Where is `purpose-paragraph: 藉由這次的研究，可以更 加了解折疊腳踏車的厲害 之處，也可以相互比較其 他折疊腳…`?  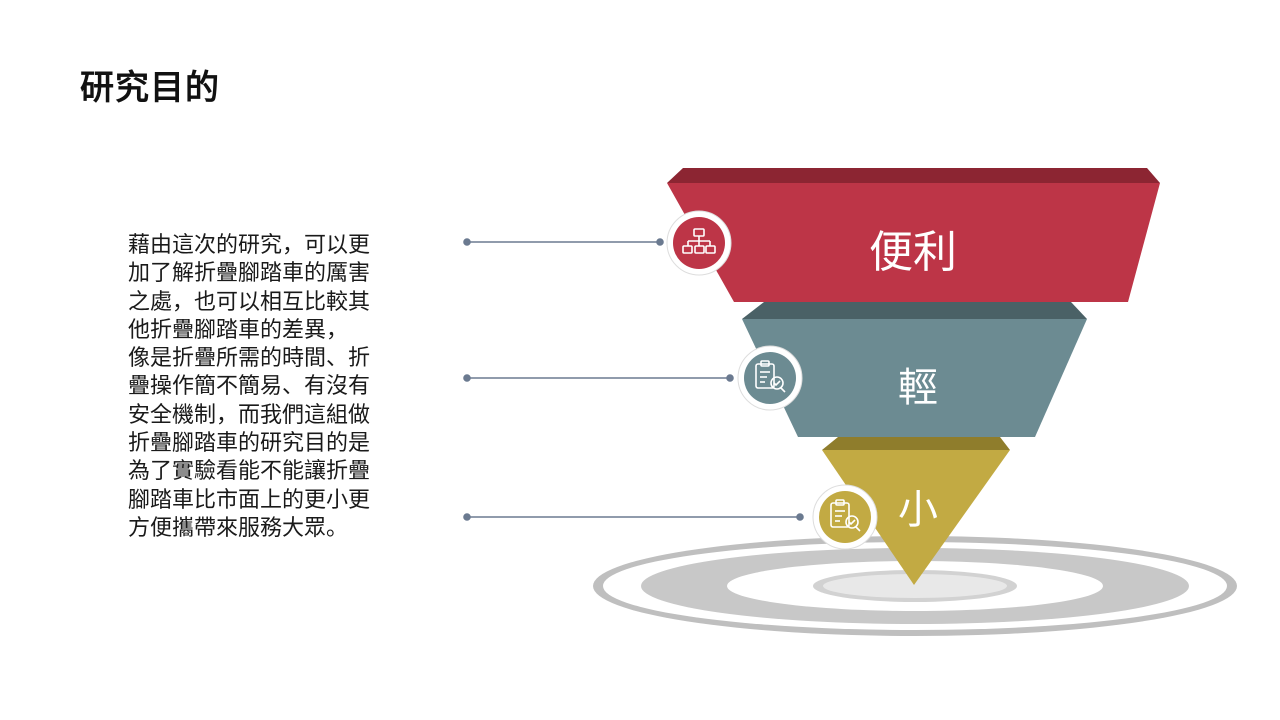
purpose-paragraph: 藉由這次的研究，可以更 加了解折疊腳踏車的厲害 之處，也可以相互比較其 他折疊腳… is located at coordinates (249, 387).